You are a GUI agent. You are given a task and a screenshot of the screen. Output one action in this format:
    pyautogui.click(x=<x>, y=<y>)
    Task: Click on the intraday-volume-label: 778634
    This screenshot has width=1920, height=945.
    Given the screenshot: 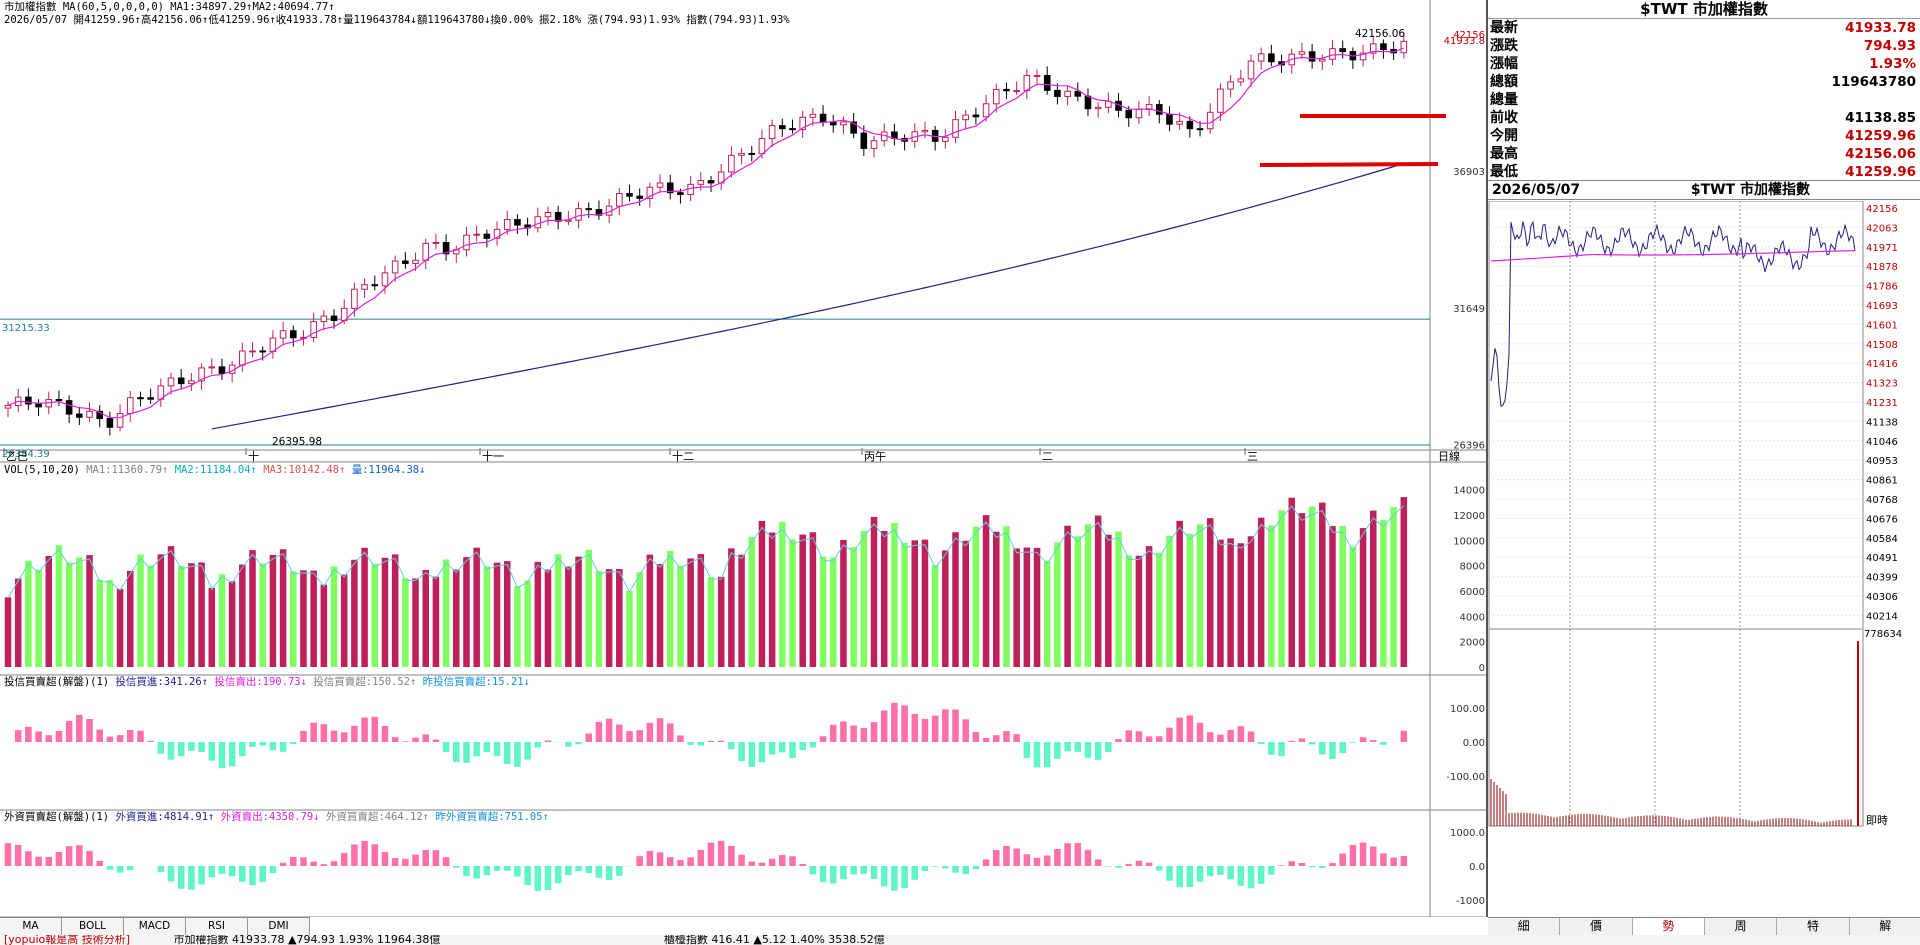 What is the action you would take?
    pyautogui.click(x=1883, y=634)
    